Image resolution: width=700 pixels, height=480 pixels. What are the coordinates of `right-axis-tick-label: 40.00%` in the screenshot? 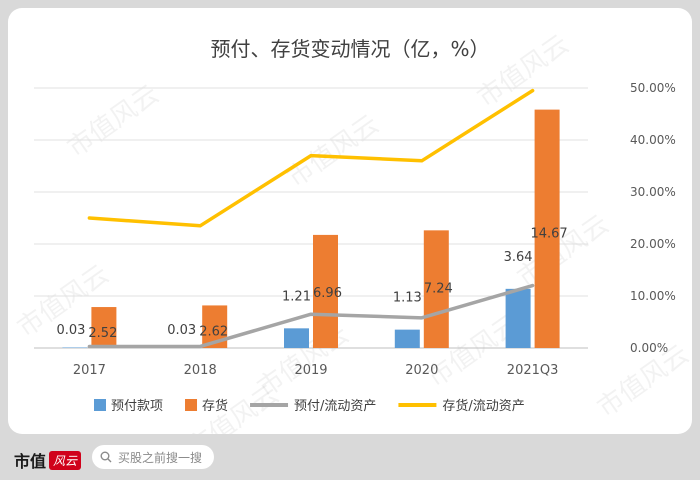 It's located at (653, 140).